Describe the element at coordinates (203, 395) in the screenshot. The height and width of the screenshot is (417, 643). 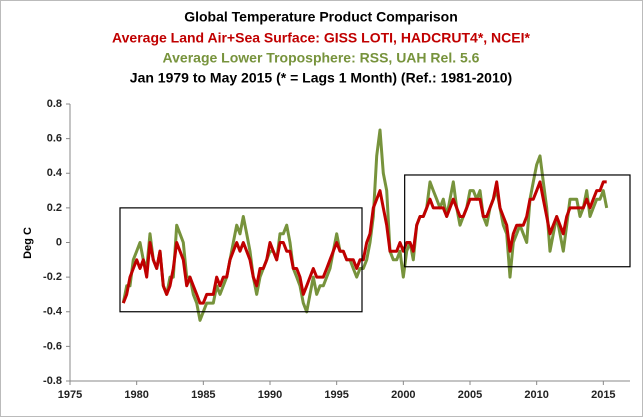
I see `x-tick-label: 1985` at that location.